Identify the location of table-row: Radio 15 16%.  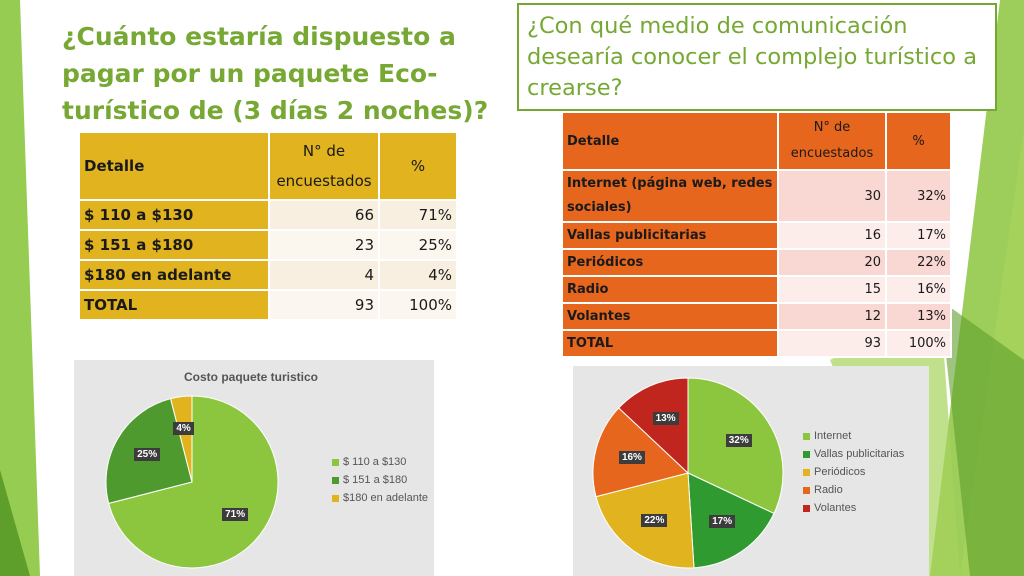
(757, 290).